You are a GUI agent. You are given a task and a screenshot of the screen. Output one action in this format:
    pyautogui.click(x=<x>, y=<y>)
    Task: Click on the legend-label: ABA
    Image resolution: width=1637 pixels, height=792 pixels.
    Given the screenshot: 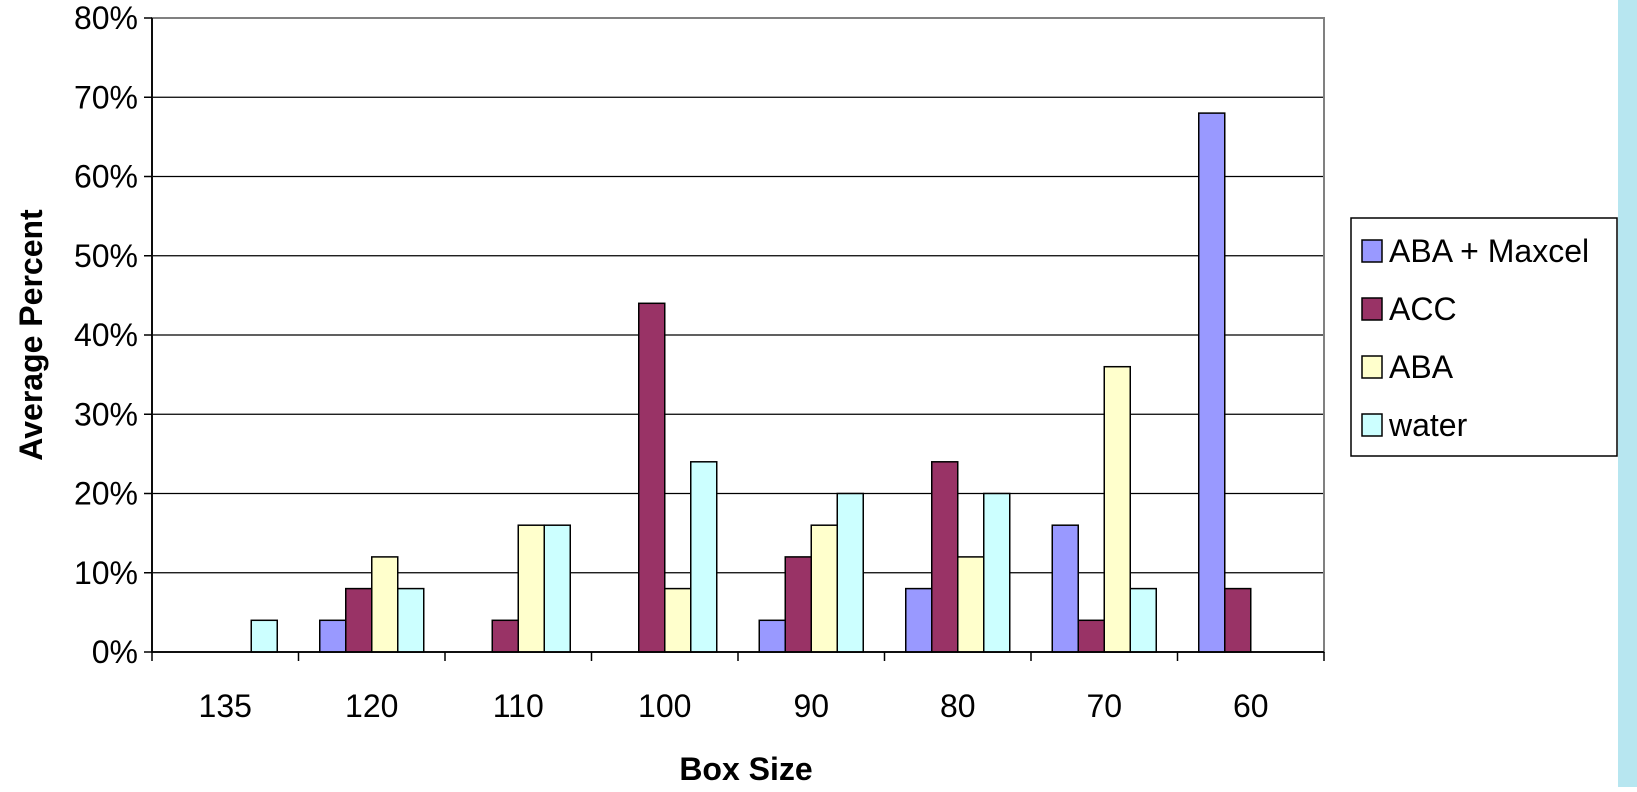 What is the action you would take?
    pyautogui.click(x=1421, y=367)
    